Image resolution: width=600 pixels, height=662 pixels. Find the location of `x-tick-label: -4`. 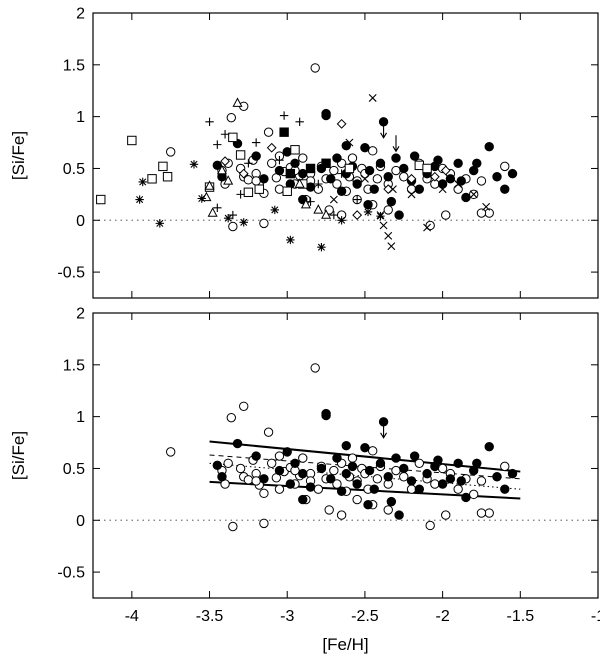

x-tick-label: -4 is located at coordinates (132, 616).